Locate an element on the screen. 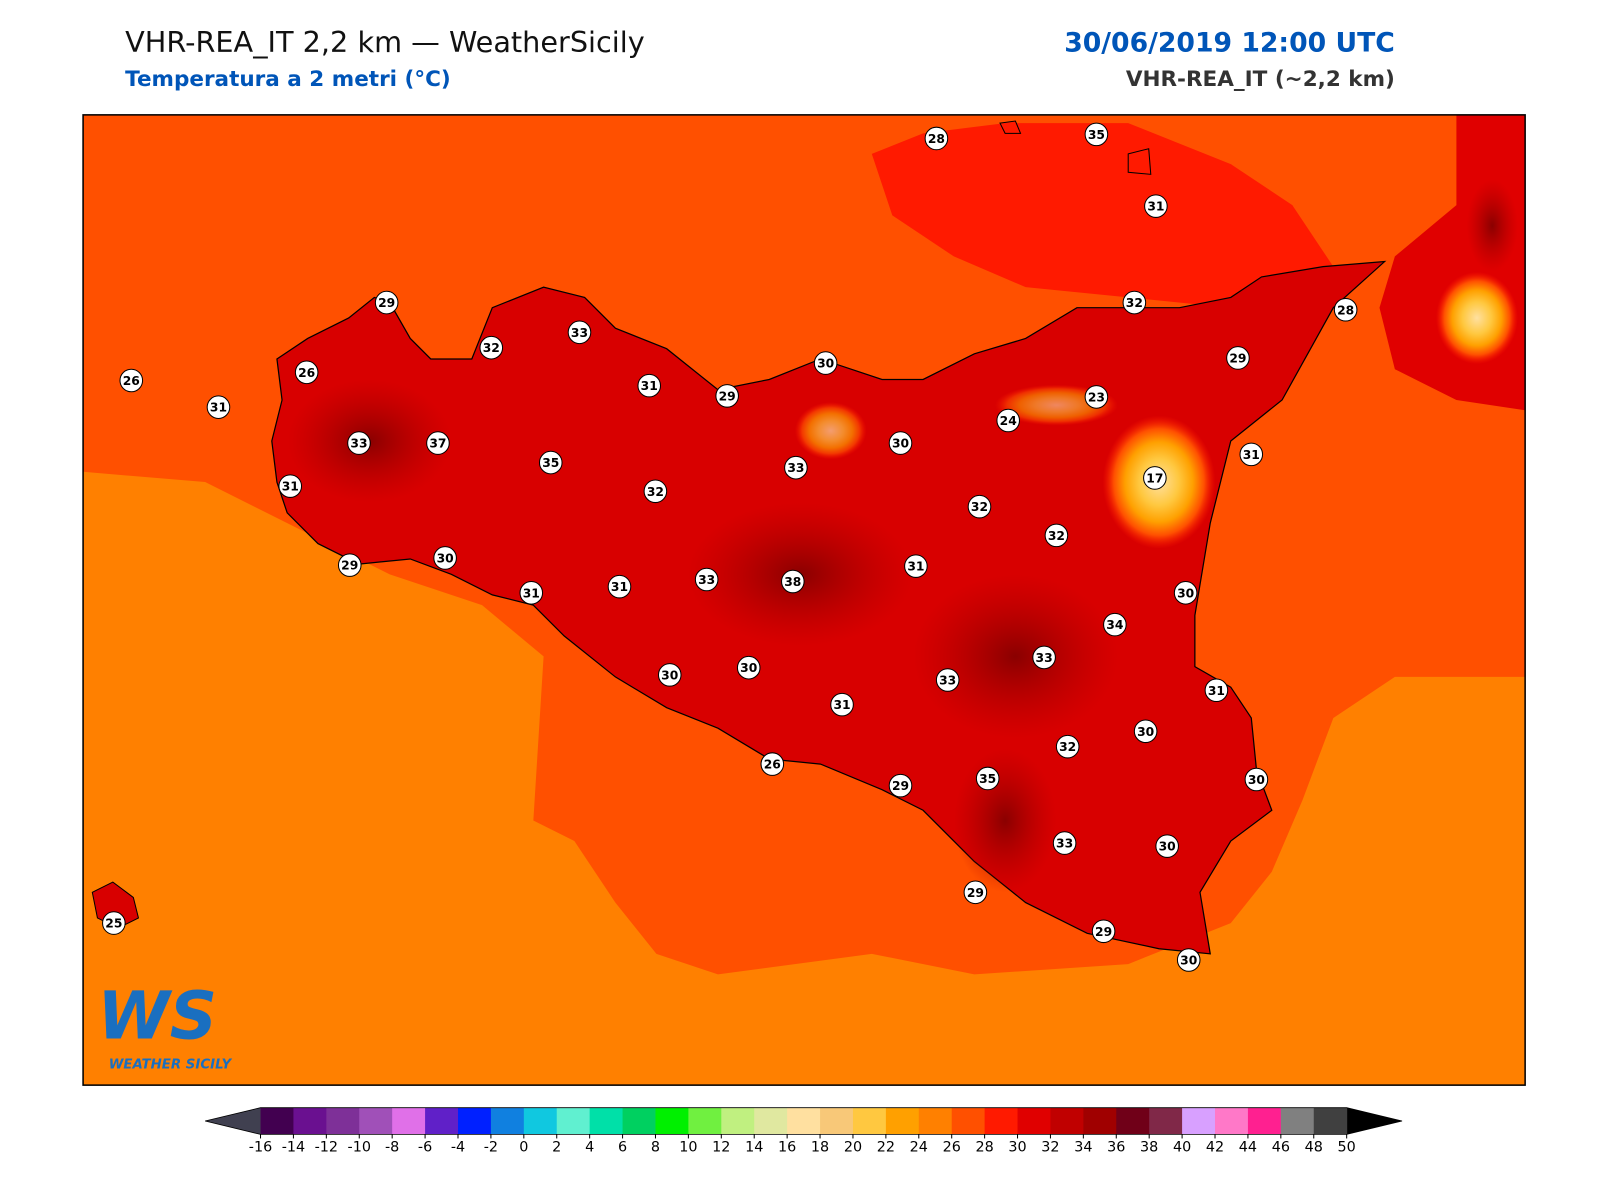 Image resolution: width=1600 pixels, height=1200 pixels. calabria-hot is located at coordinates (1492, 225).